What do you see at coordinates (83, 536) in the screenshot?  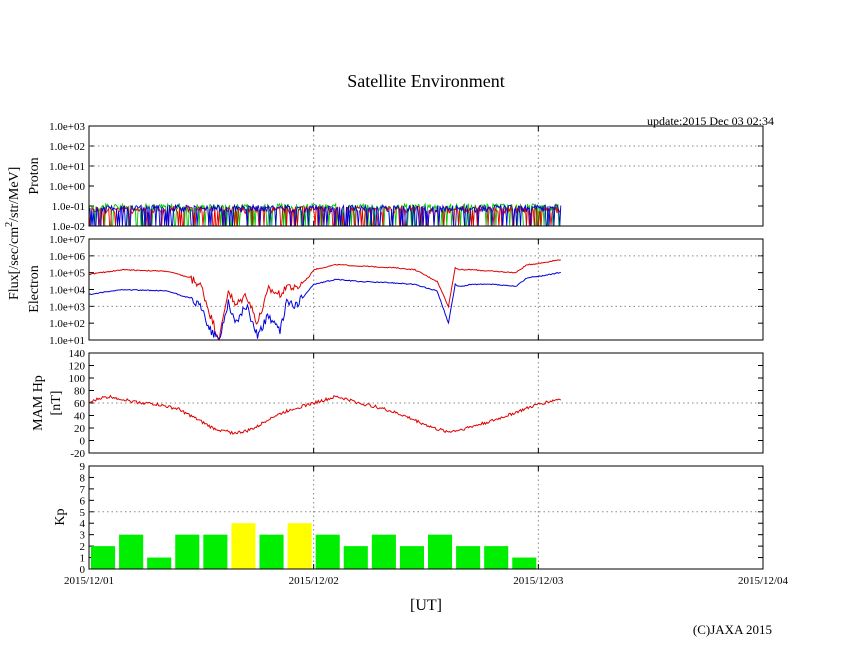 I see `y-tick-label: 3` at bounding box center [83, 536].